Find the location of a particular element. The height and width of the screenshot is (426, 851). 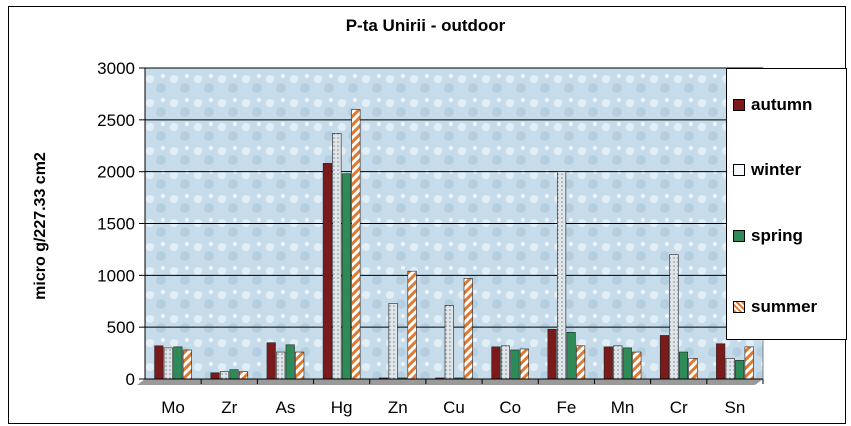

bar-winter-Cu is located at coordinates (449, 342).